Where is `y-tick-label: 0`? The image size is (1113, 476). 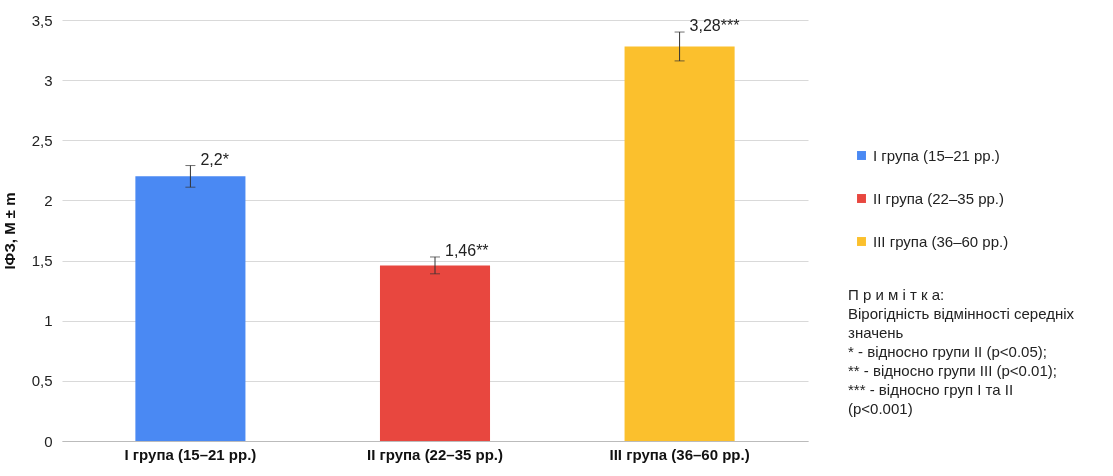 y-tick-label: 0 is located at coordinates (48, 441).